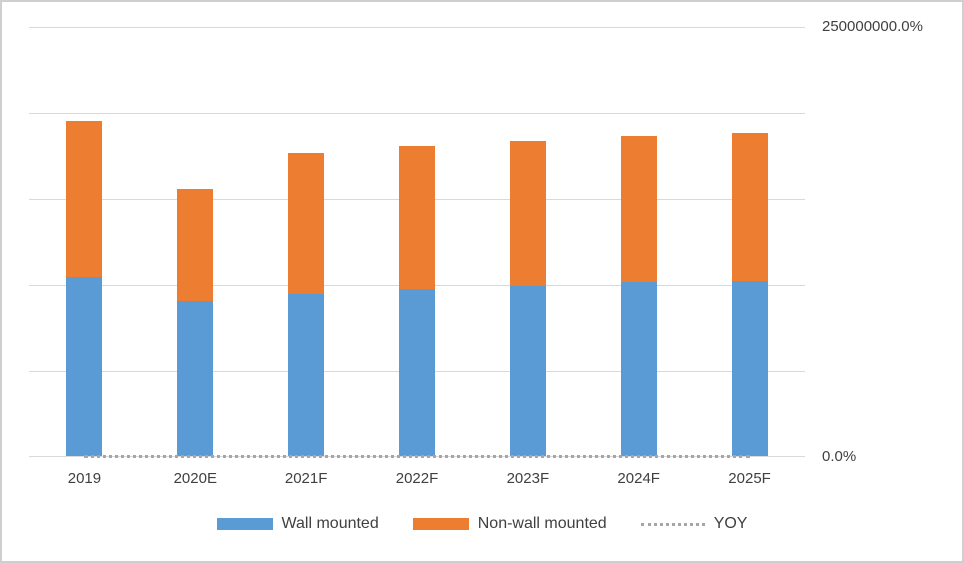 The image size is (964, 563). Describe the element at coordinates (872, 26) in the screenshot. I see `right-axis-max-label: 250000000.0%` at that location.